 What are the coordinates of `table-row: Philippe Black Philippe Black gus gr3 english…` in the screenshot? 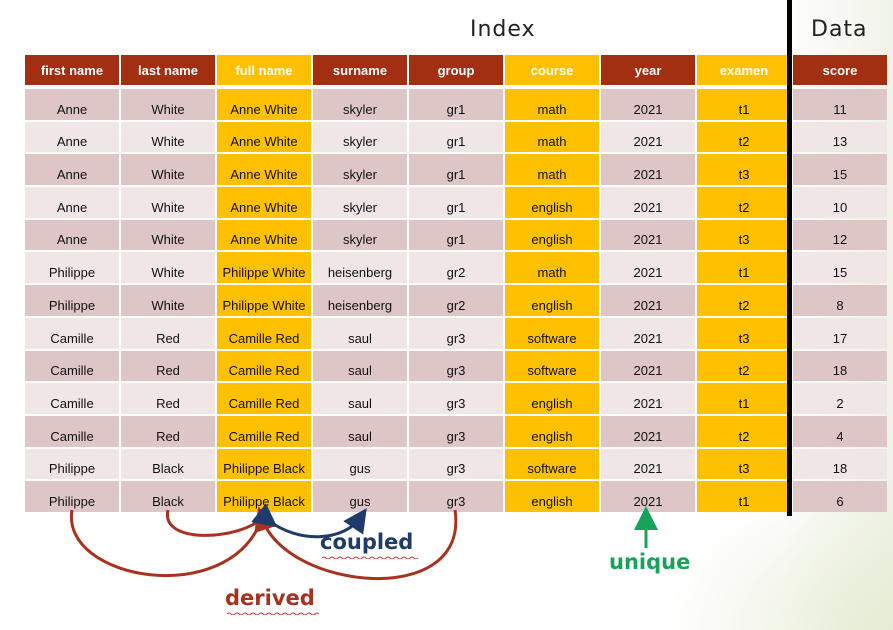 It's located at (457, 496).